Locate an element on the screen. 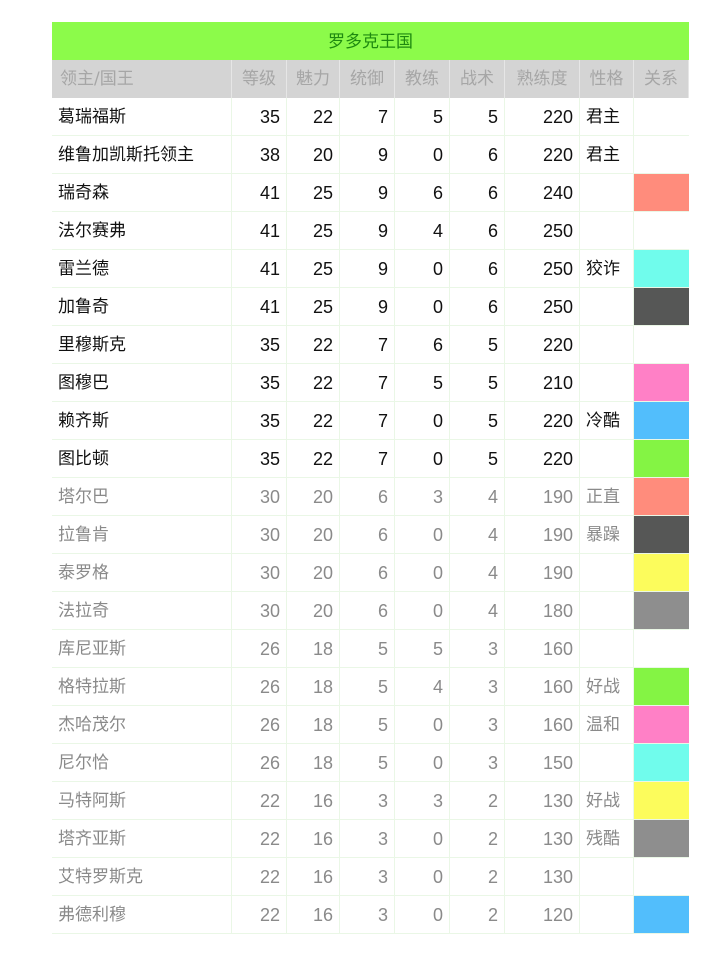 The width and height of the screenshot is (720, 958). table-row: 塔尔巴 30 20 6 3 4 190 正直 is located at coordinates (370, 497).